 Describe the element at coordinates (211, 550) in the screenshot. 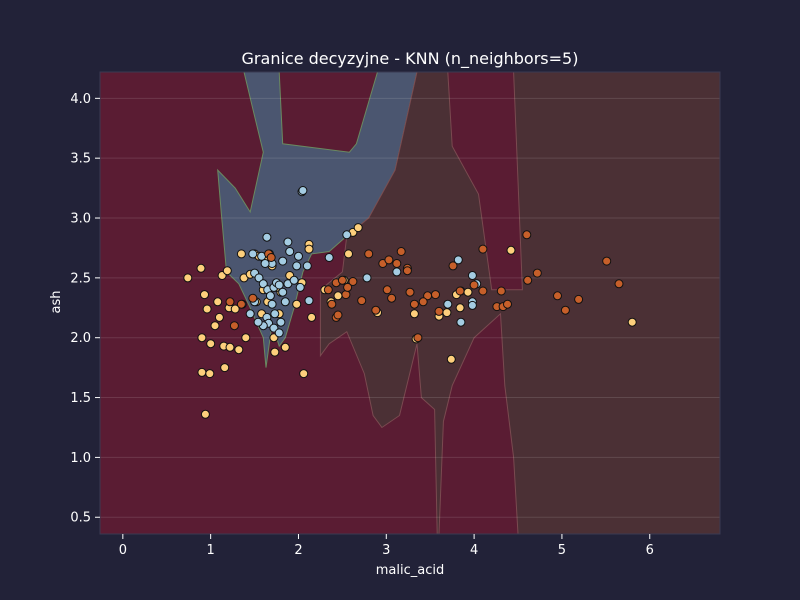

I see `x-tick-label-1: 1` at that location.